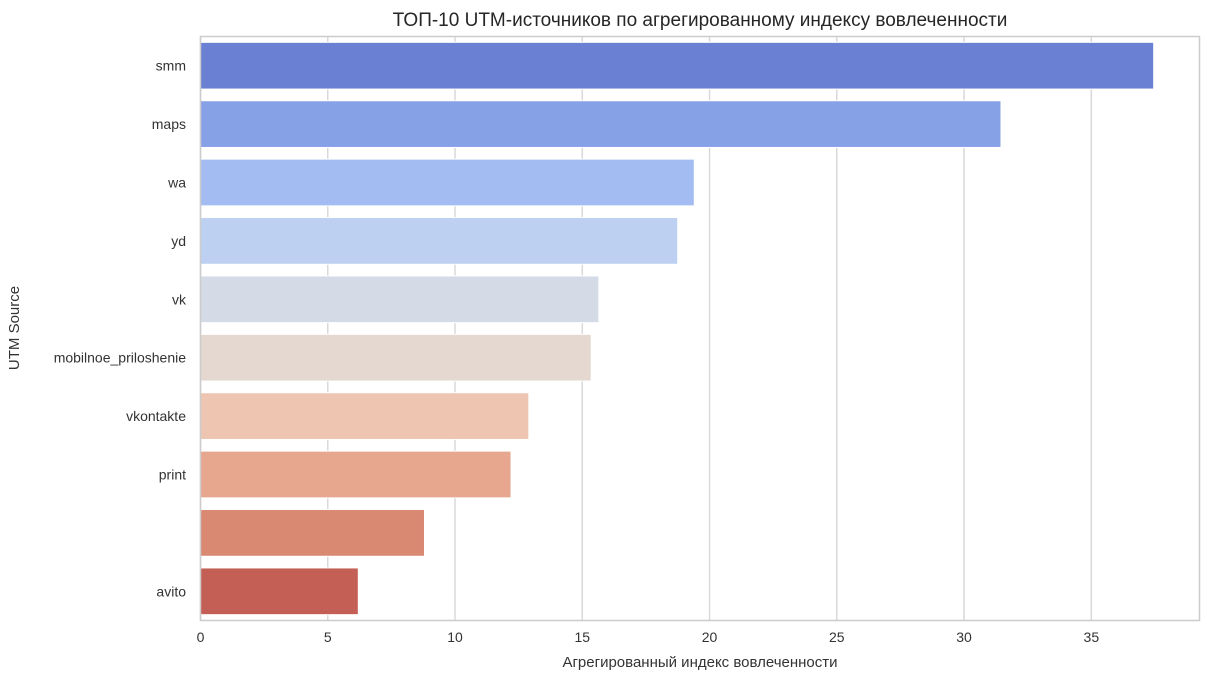  Describe the element at coordinates (178, 241) in the screenshot. I see `y-tick-label: yd` at that location.